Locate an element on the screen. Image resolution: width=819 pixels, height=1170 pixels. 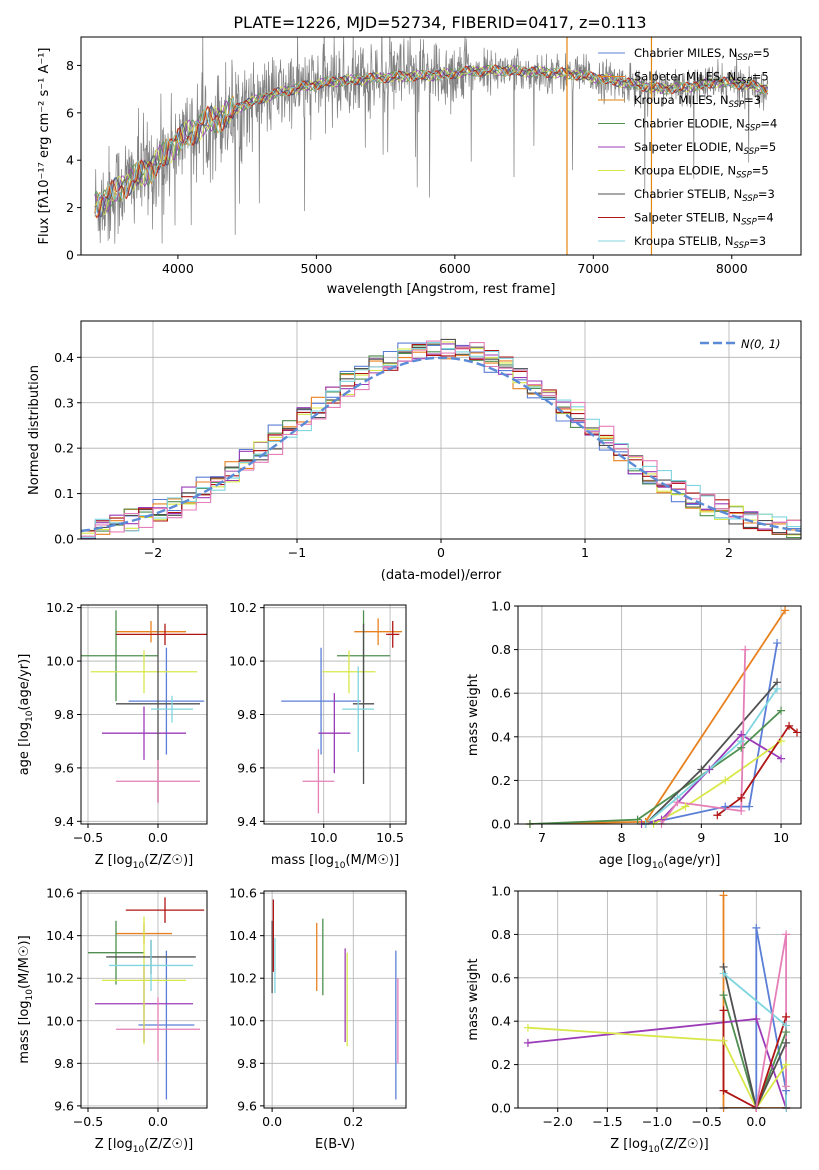
x-tick-label: 2 is located at coordinates (729, 552).